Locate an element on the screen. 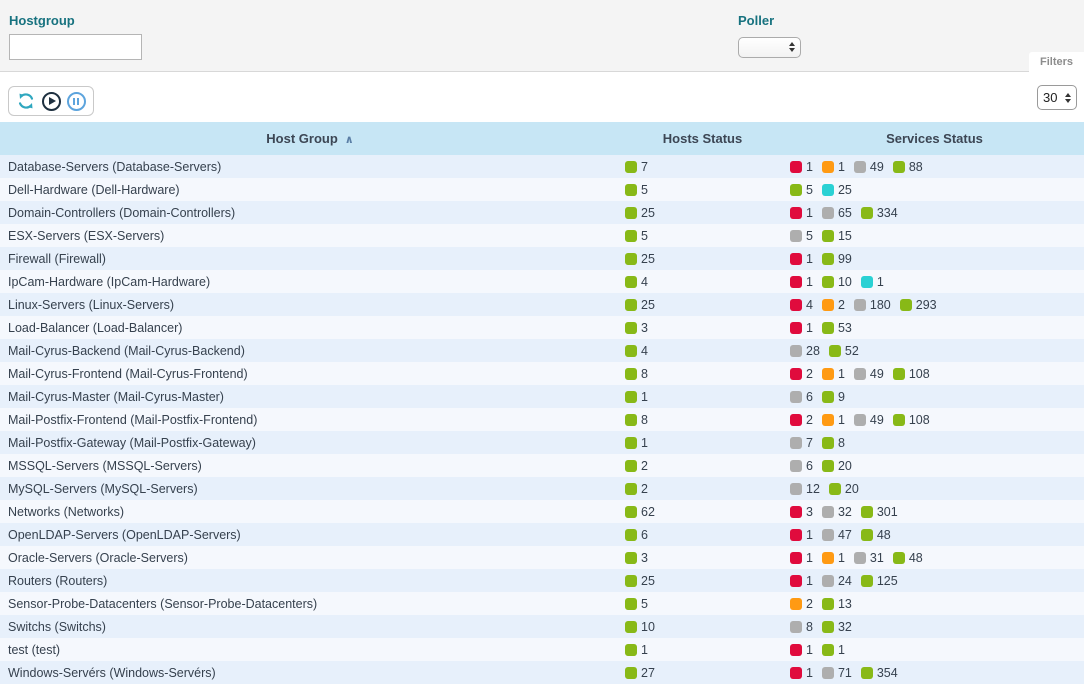 The height and width of the screenshot is (684, 1084). poller-filter: Poller is located at coordinates (769, 35).